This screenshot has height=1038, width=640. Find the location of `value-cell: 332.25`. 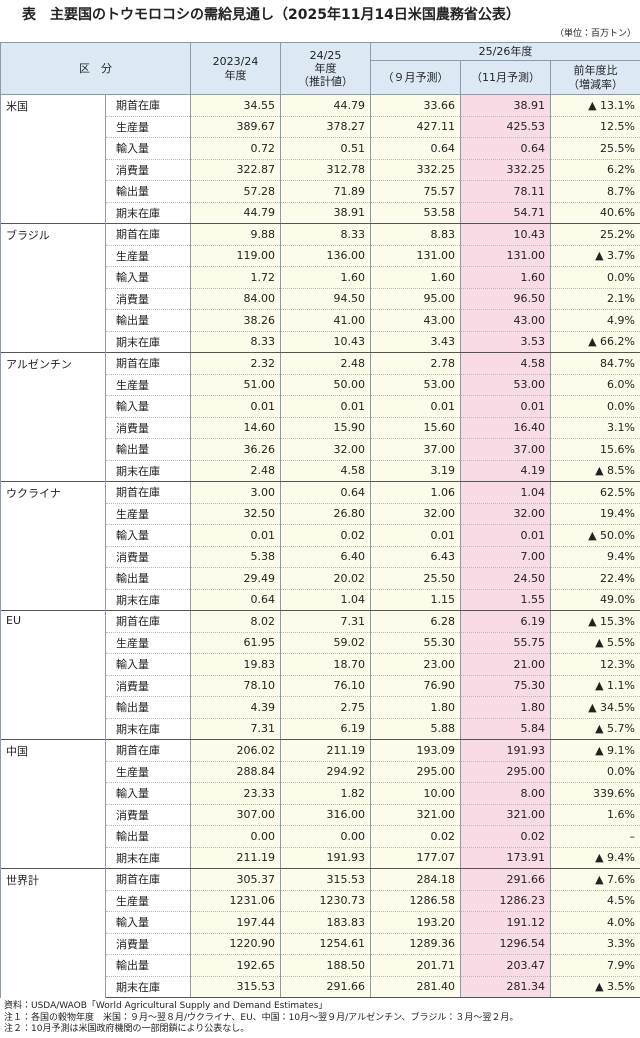

value-cell: 332.25 is located at coordinates (505, 169).